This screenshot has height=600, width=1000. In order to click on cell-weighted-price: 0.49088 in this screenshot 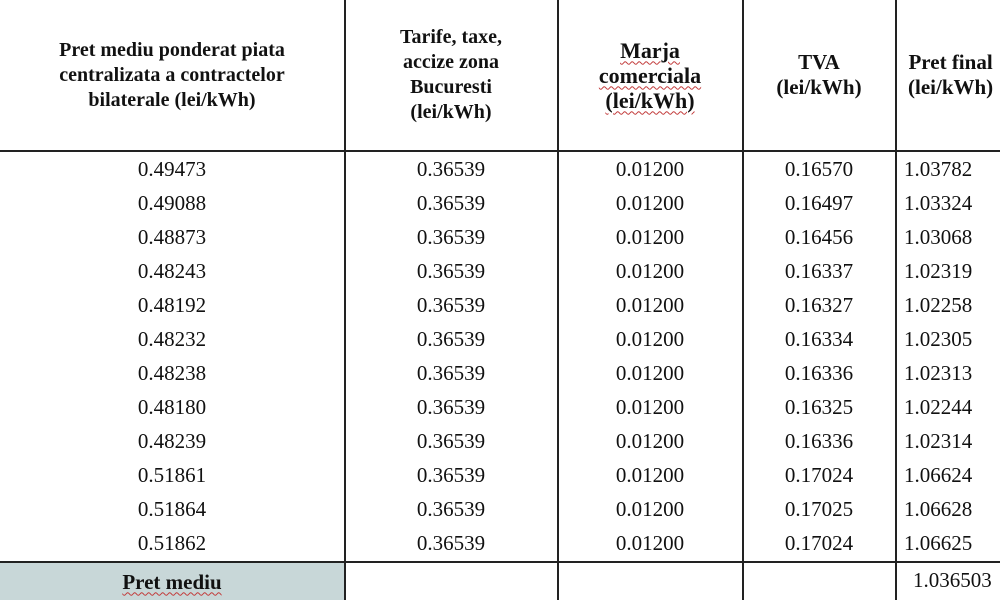, I will do `click(172, 202)`.